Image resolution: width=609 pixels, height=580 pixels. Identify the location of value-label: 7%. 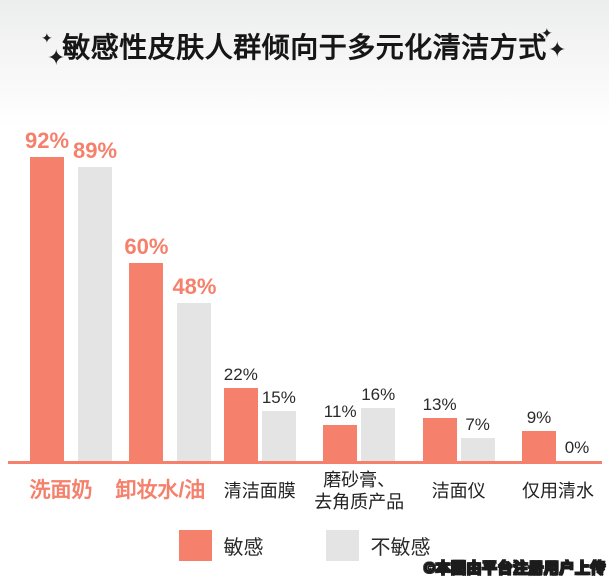
(477, 424).